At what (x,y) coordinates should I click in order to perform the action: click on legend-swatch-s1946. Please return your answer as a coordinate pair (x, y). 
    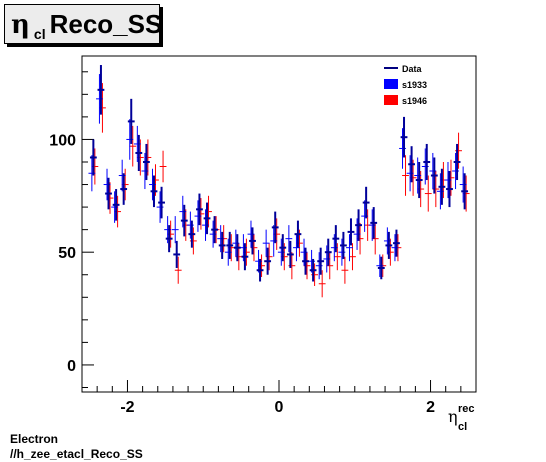
    Looking at the image, I should click on (391, 100).